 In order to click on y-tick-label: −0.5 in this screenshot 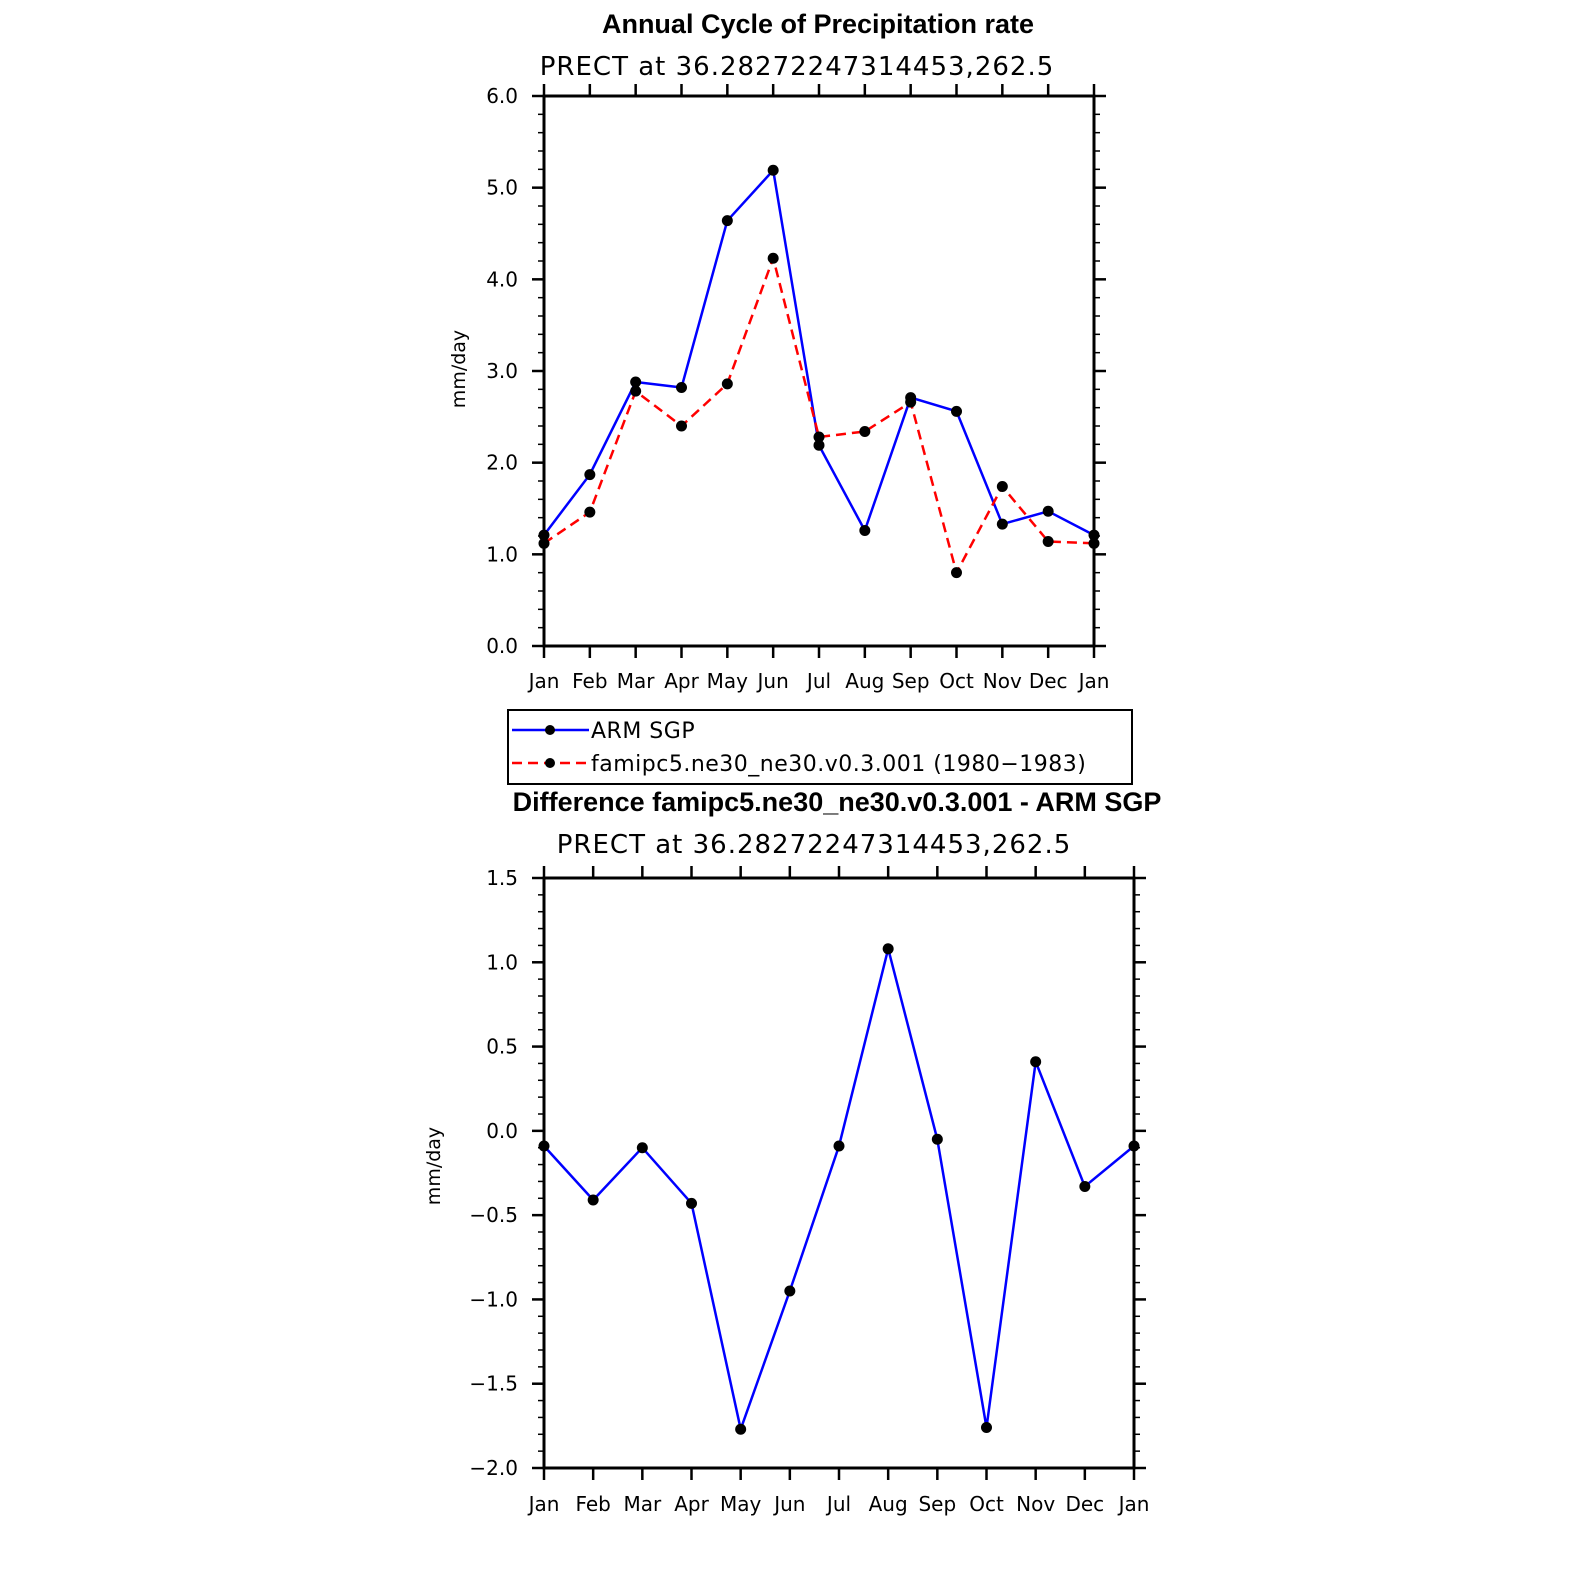, I will do `click(493, 1215)`.